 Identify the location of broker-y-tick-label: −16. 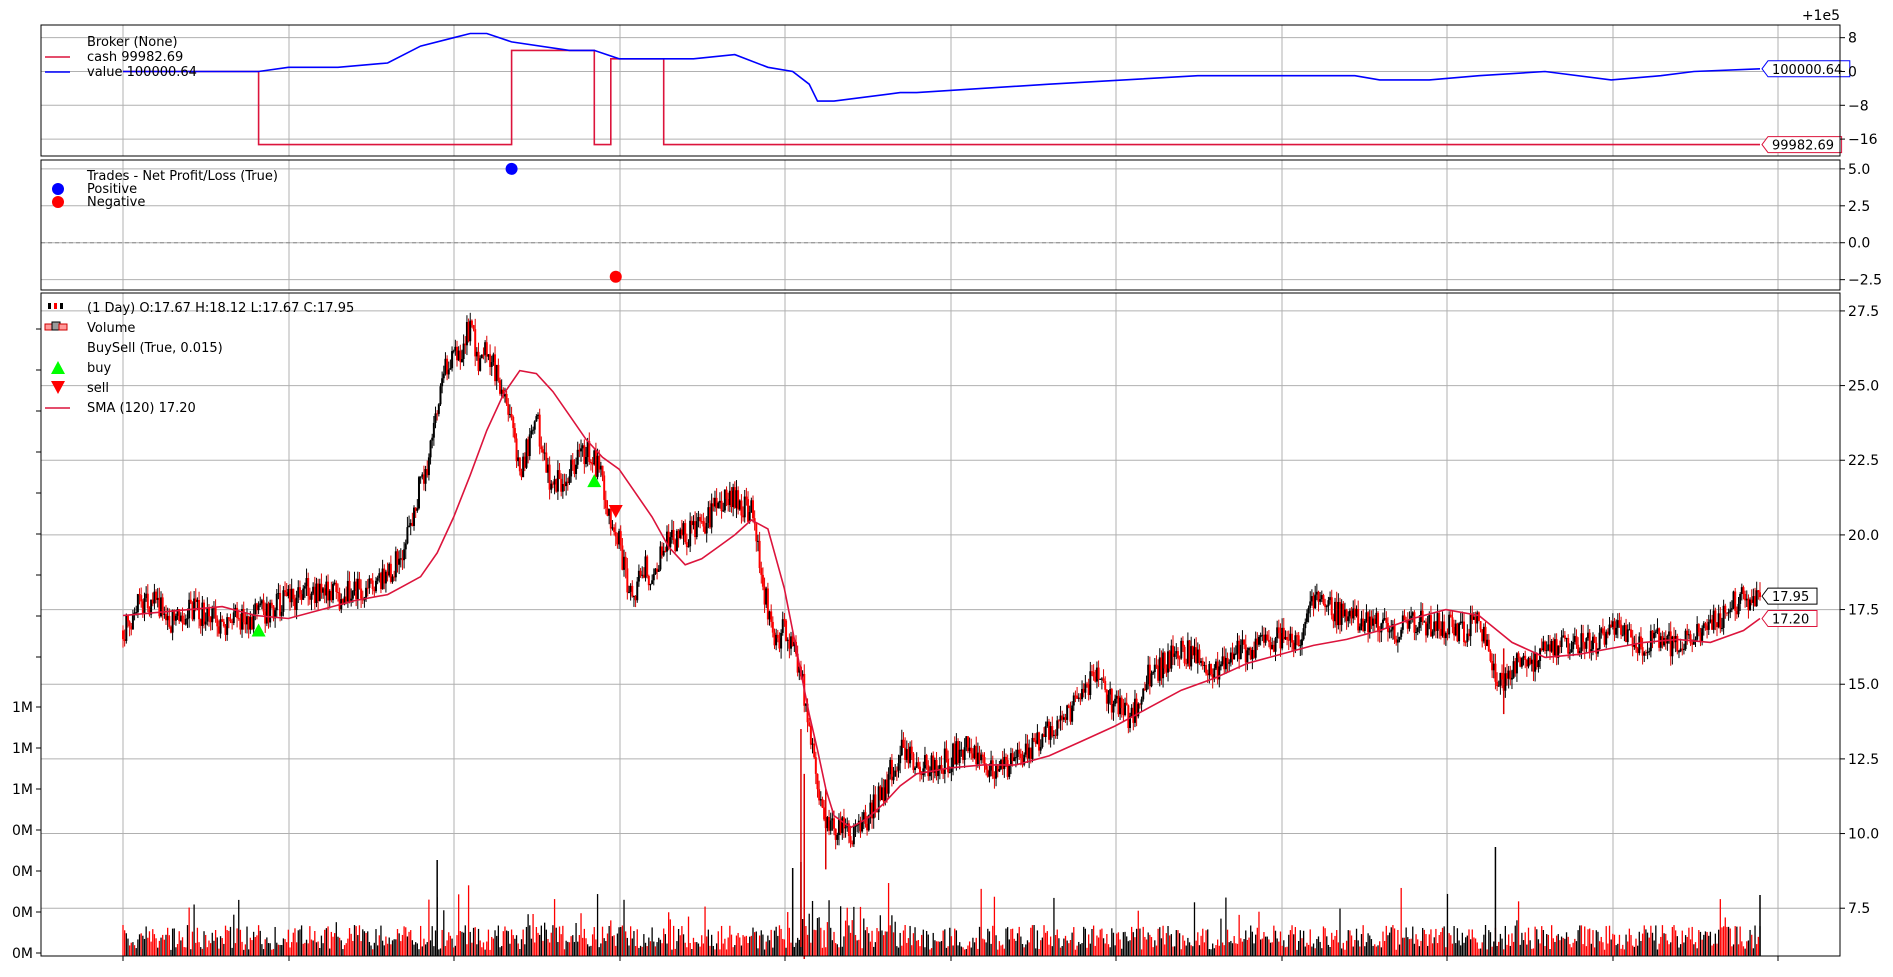
(1863, 140).